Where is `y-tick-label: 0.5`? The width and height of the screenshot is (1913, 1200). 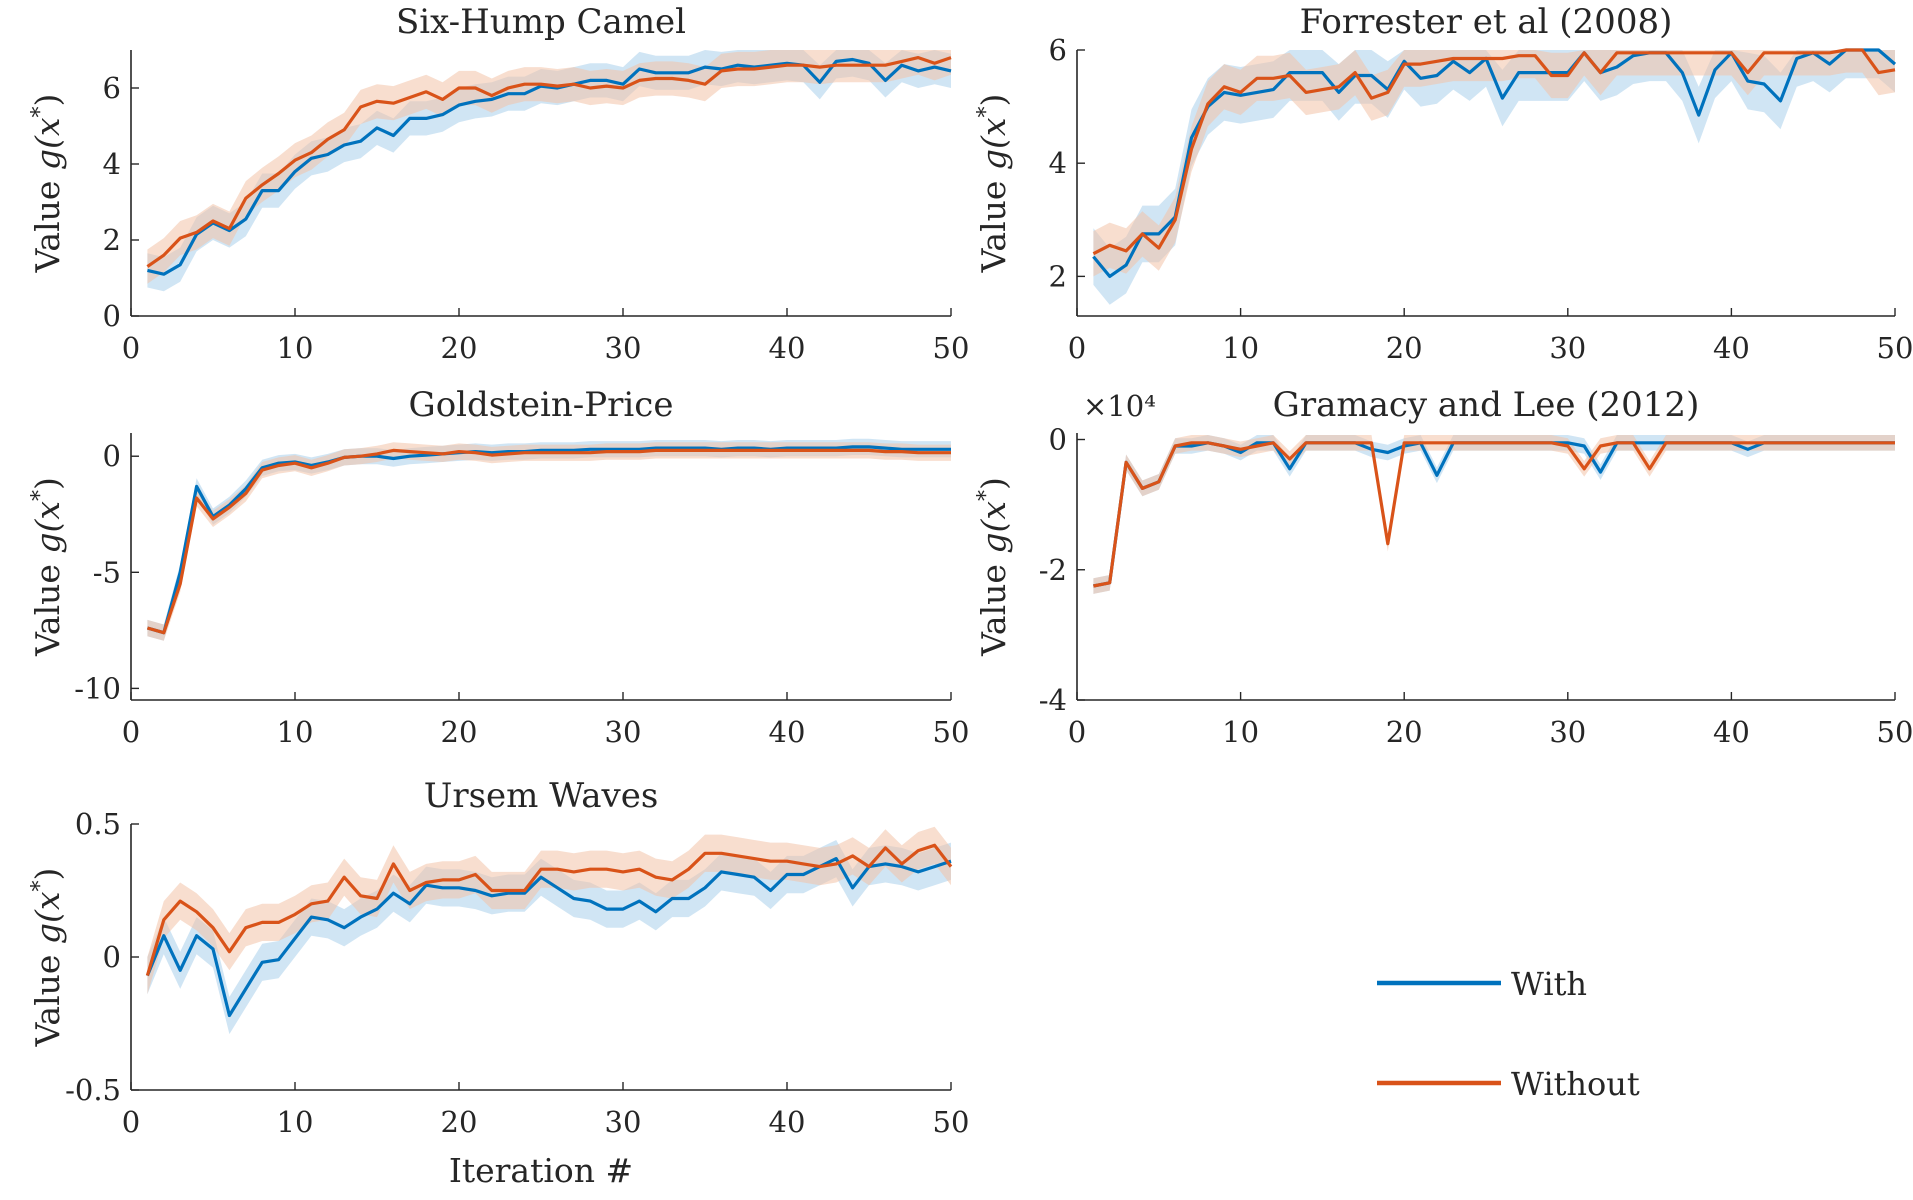
y-tick-label: 0.5 is located at coordinates (98, 824).